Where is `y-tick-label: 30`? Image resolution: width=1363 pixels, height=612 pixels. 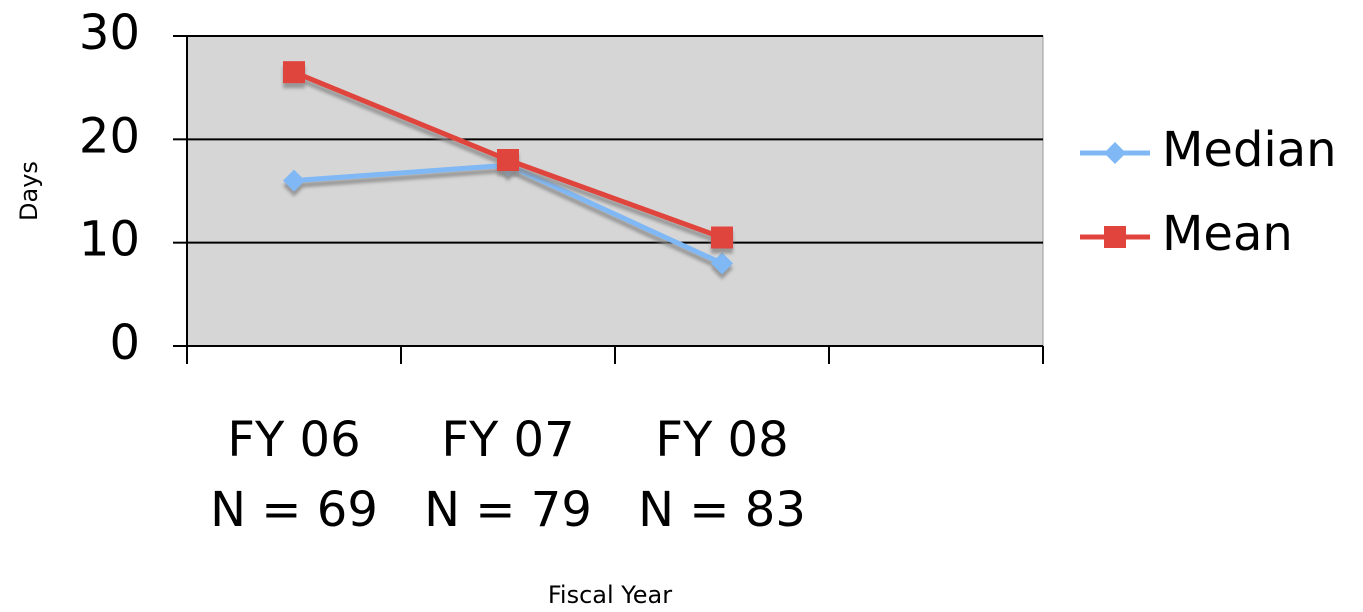
y-tick-label: 30 is located at coordinates (109, 33).